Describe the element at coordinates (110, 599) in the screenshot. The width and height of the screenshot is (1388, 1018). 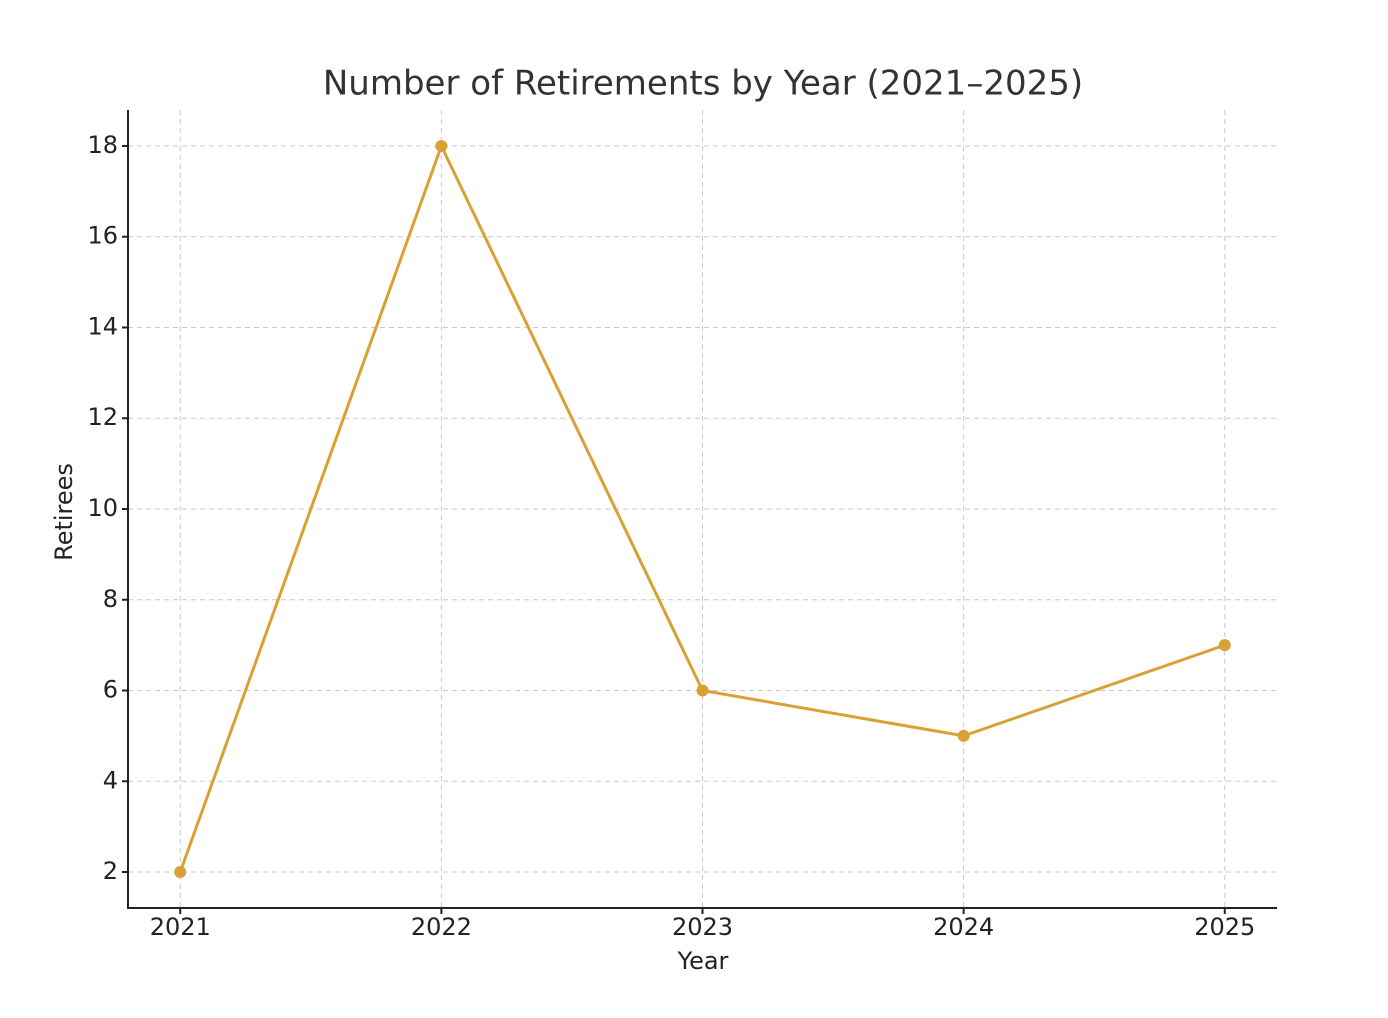
I see `y-tick-label: 8` at that location.